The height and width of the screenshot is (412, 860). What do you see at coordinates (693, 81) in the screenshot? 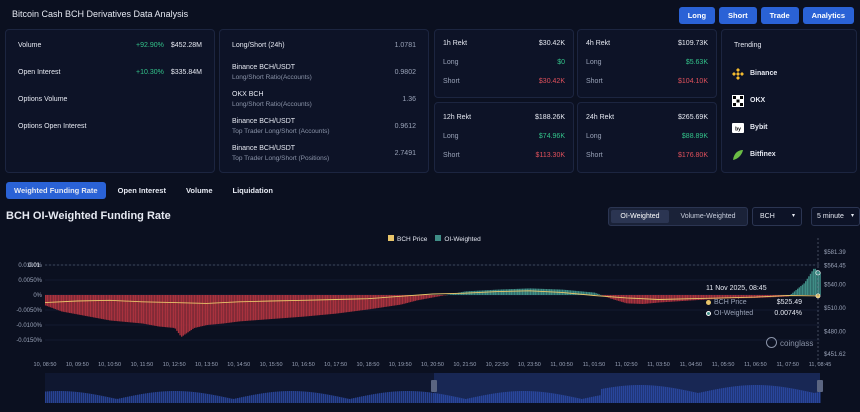
I see `rekt-short-value: $104.10K` at bounding box center [693, 81].